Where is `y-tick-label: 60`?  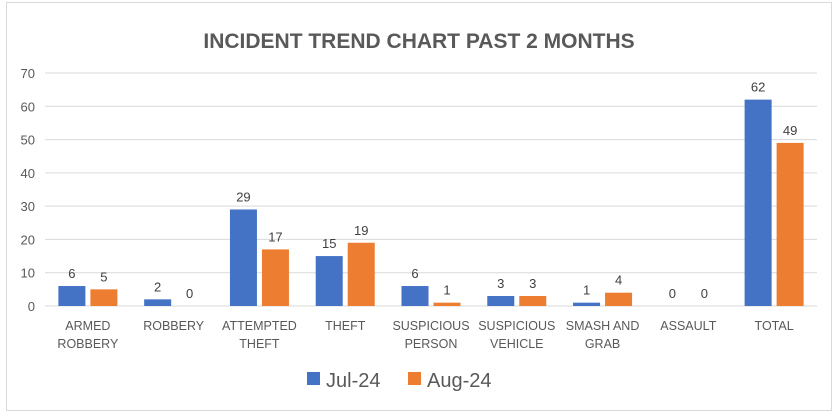 y-tick-label: 60 is located at coordinates (28, 106).